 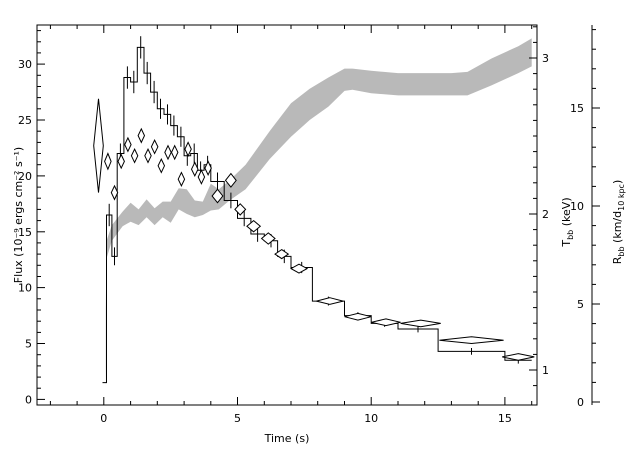 I want to click on y-radius-tick-label: 10, so click(x=577, y=206).